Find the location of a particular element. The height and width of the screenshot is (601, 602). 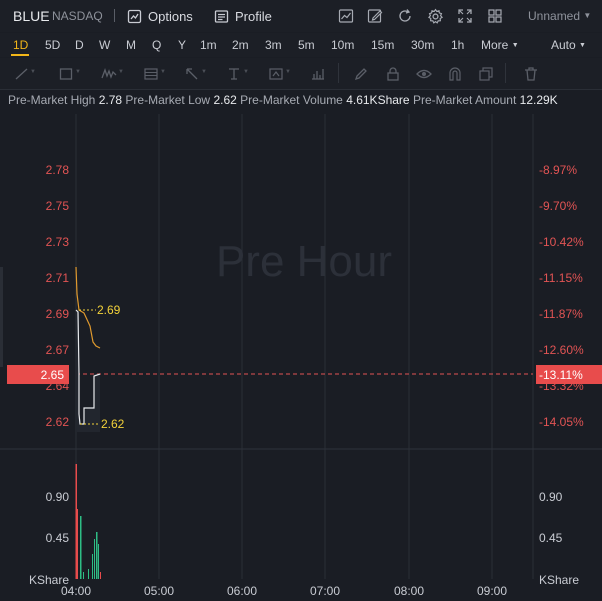

amount-label: Pre-Market Amount is located at coordinates (464, 100).